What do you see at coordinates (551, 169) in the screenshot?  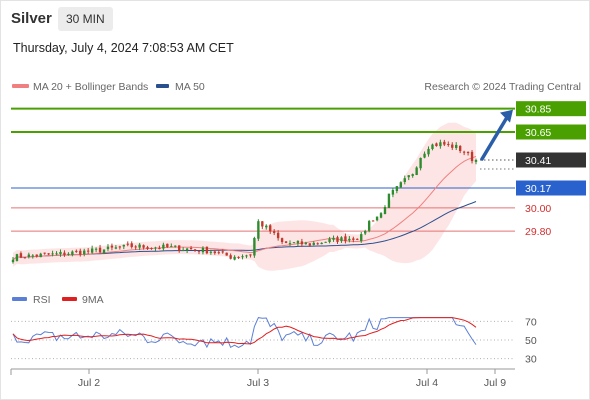 I see `level-labels: 30.85 30.65 30.41 30.17 30.00 29.80` at bounding box center [551, 169].